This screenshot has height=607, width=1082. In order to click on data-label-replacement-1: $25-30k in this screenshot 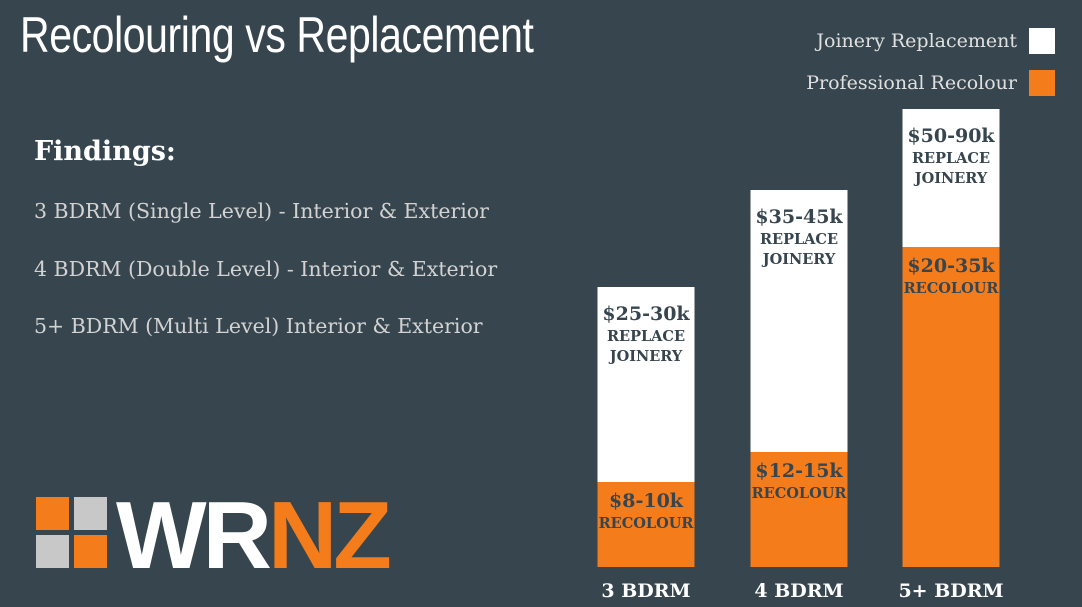, I will do `click(646, 314)`.